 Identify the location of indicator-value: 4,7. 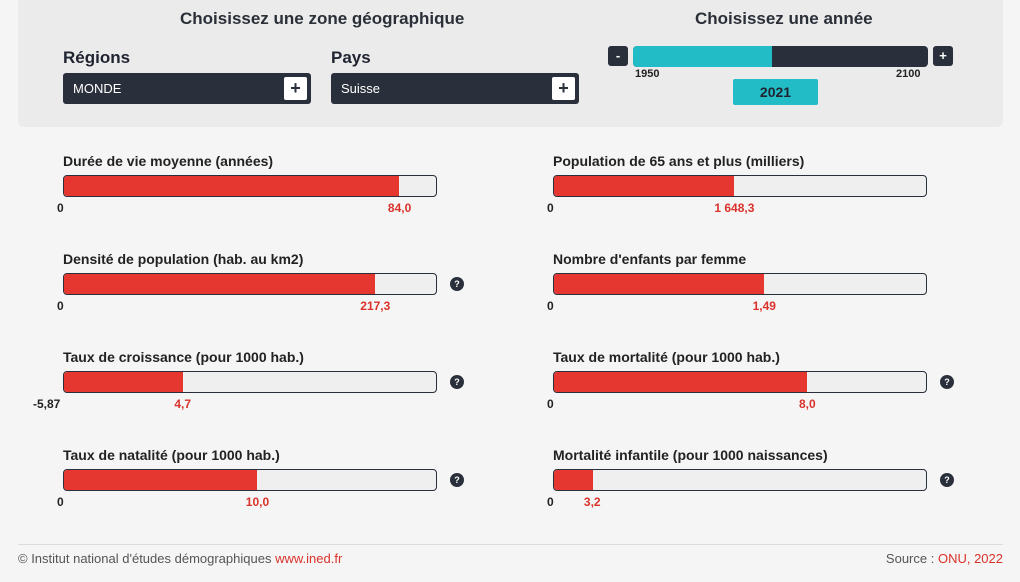
(183, 404).